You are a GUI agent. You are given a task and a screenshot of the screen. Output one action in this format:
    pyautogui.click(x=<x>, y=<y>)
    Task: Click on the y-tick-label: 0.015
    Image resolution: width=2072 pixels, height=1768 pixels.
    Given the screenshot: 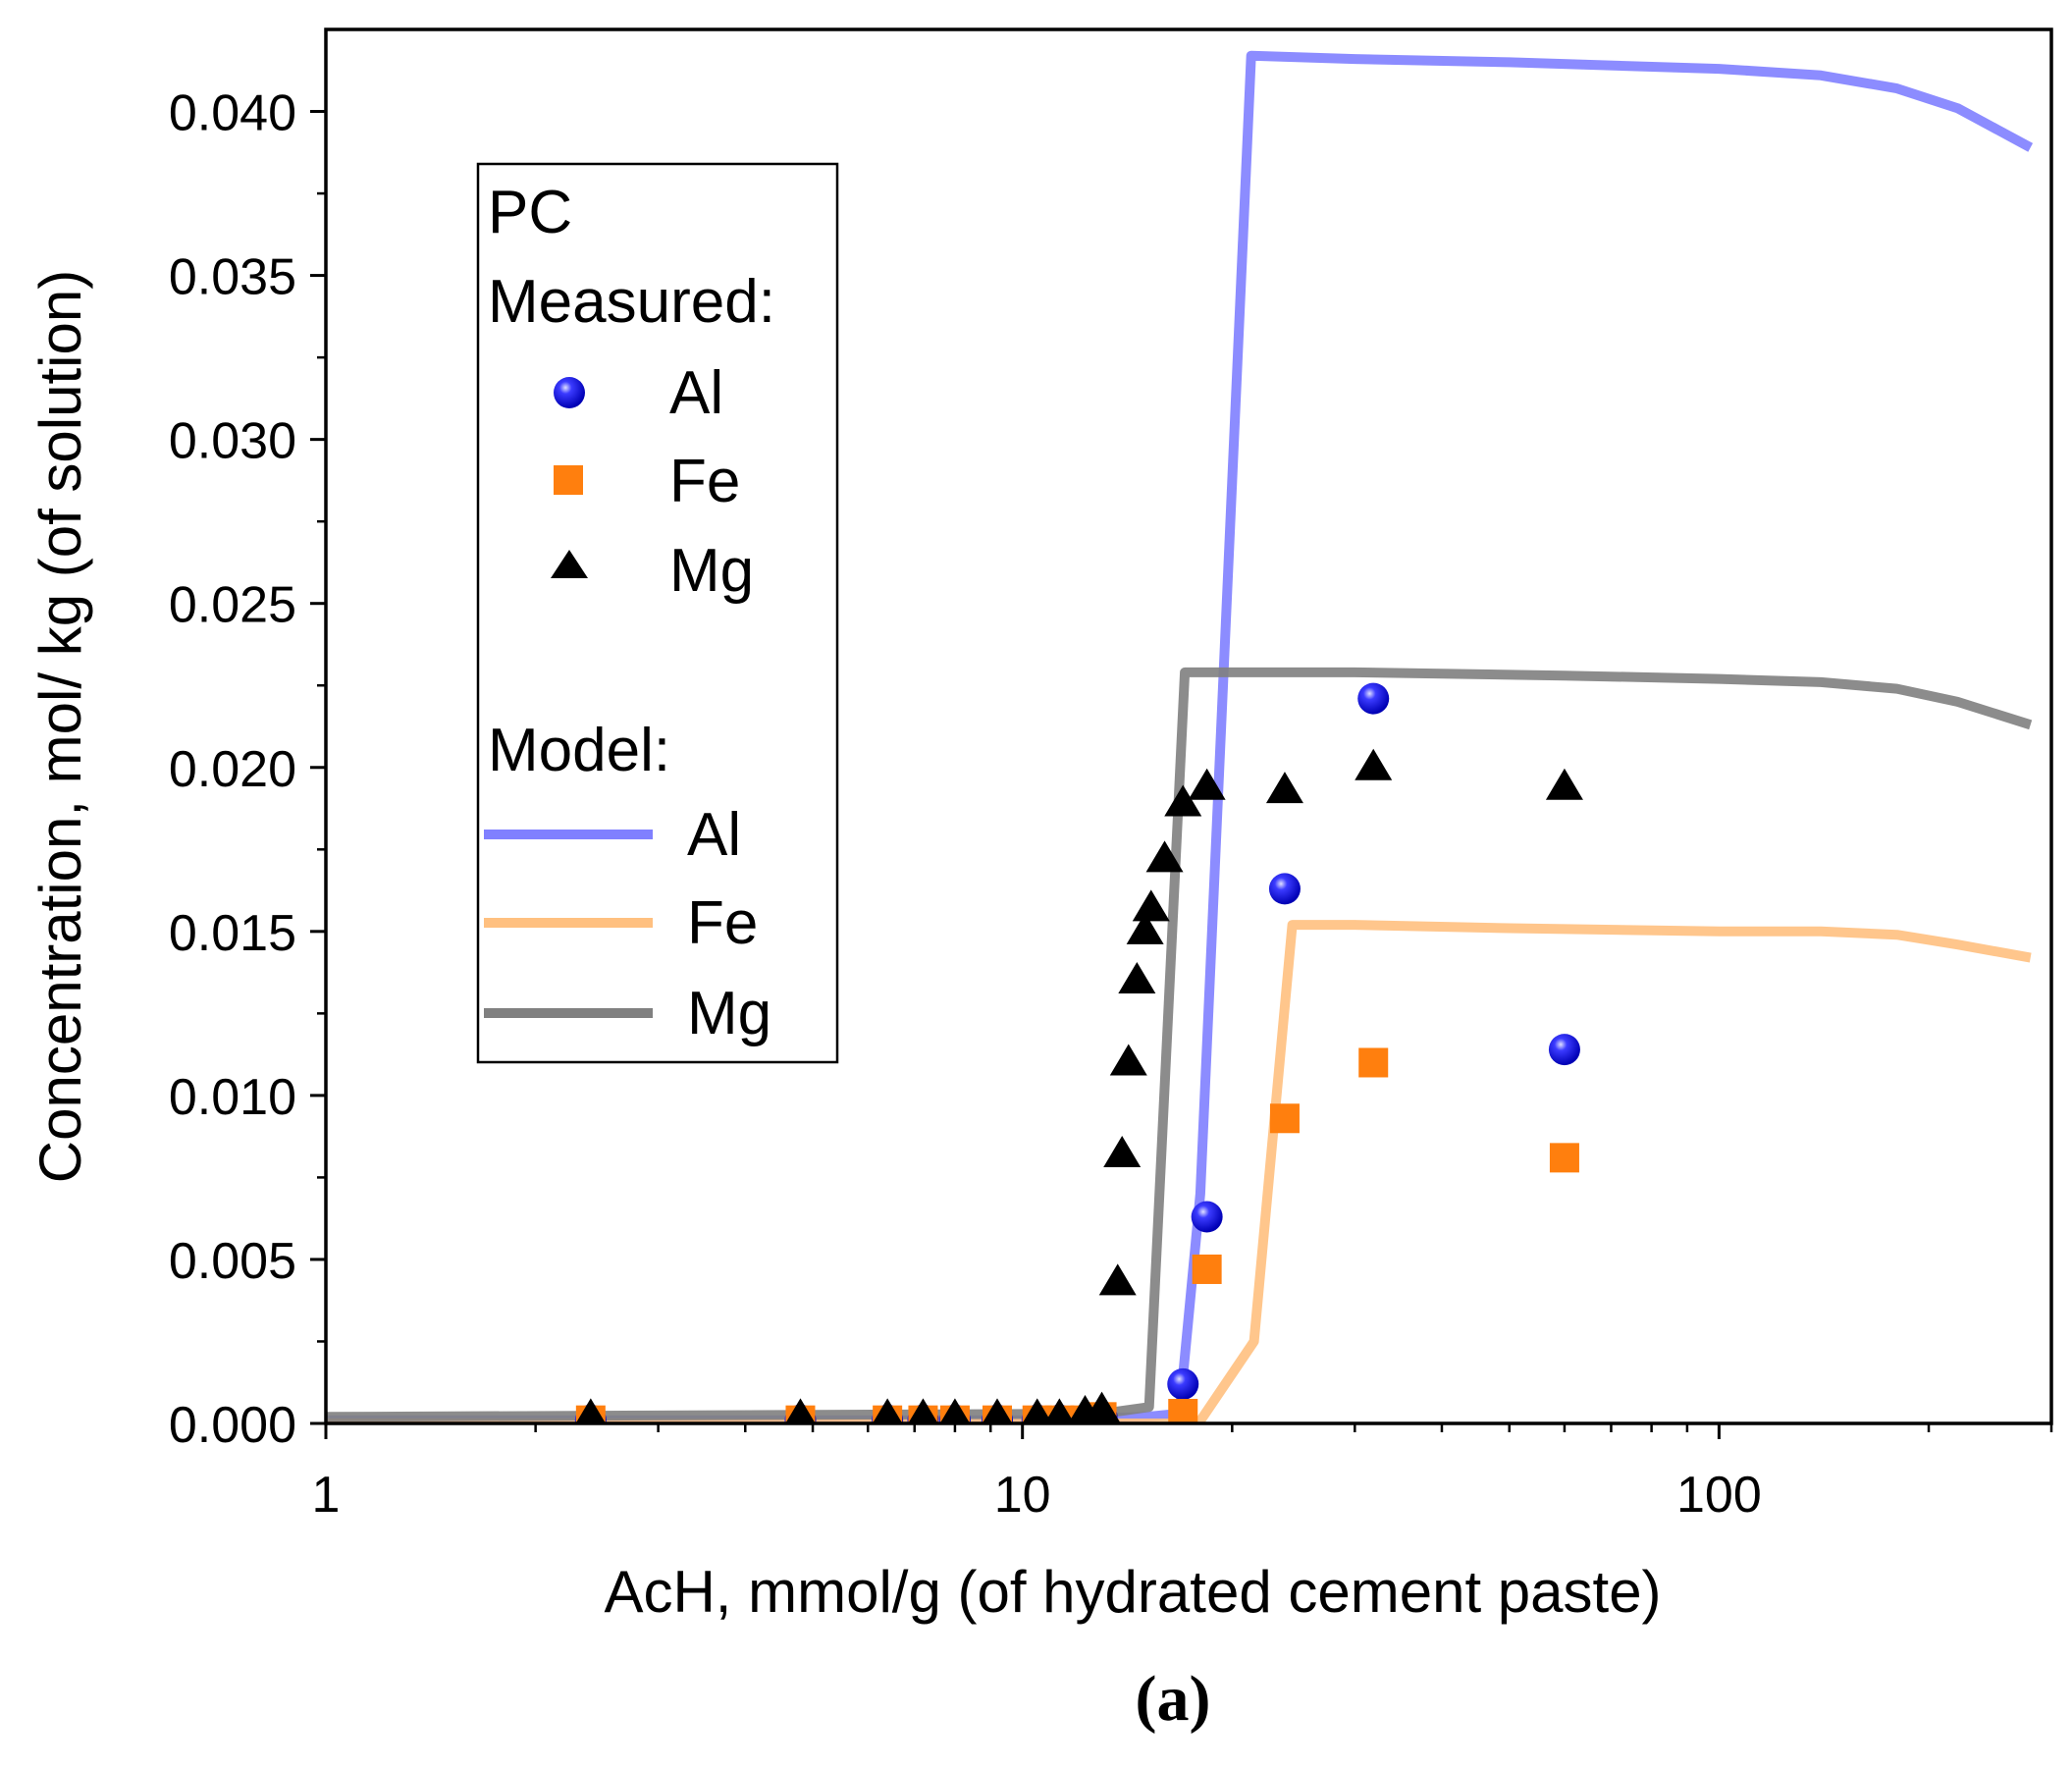 What is the action you would take?
    pyautogui.click(x=232, y=933)
    